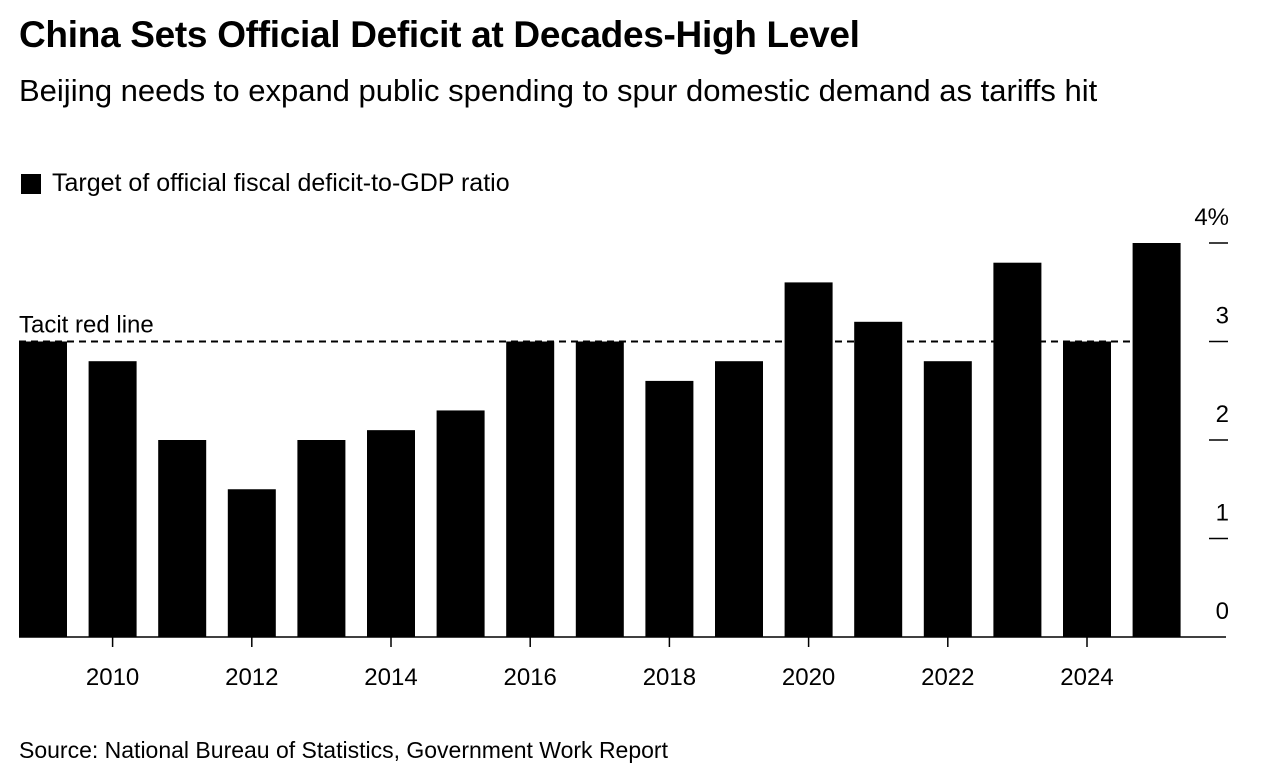  What do you see at coordinates (1222, 611) in the screenshot?
I see `y-tick-label-0: 0` at bounding box center [1222, 611].